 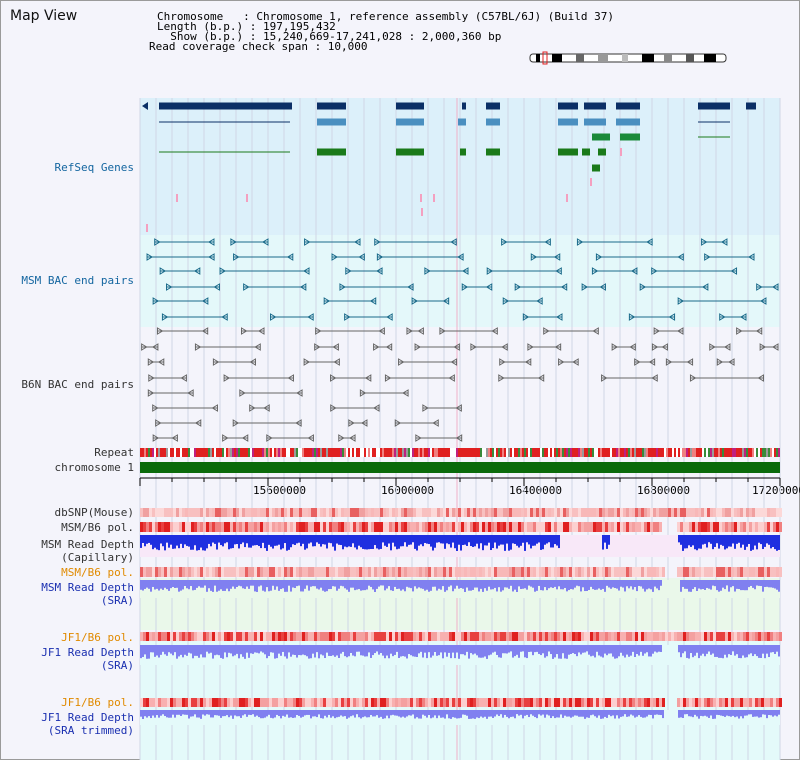 What do you see at coordinates (87, 544) in the screenshot?
I see `track-label-msm-depth-cap: MSM Read Depth` at bounding box center [87, 544].